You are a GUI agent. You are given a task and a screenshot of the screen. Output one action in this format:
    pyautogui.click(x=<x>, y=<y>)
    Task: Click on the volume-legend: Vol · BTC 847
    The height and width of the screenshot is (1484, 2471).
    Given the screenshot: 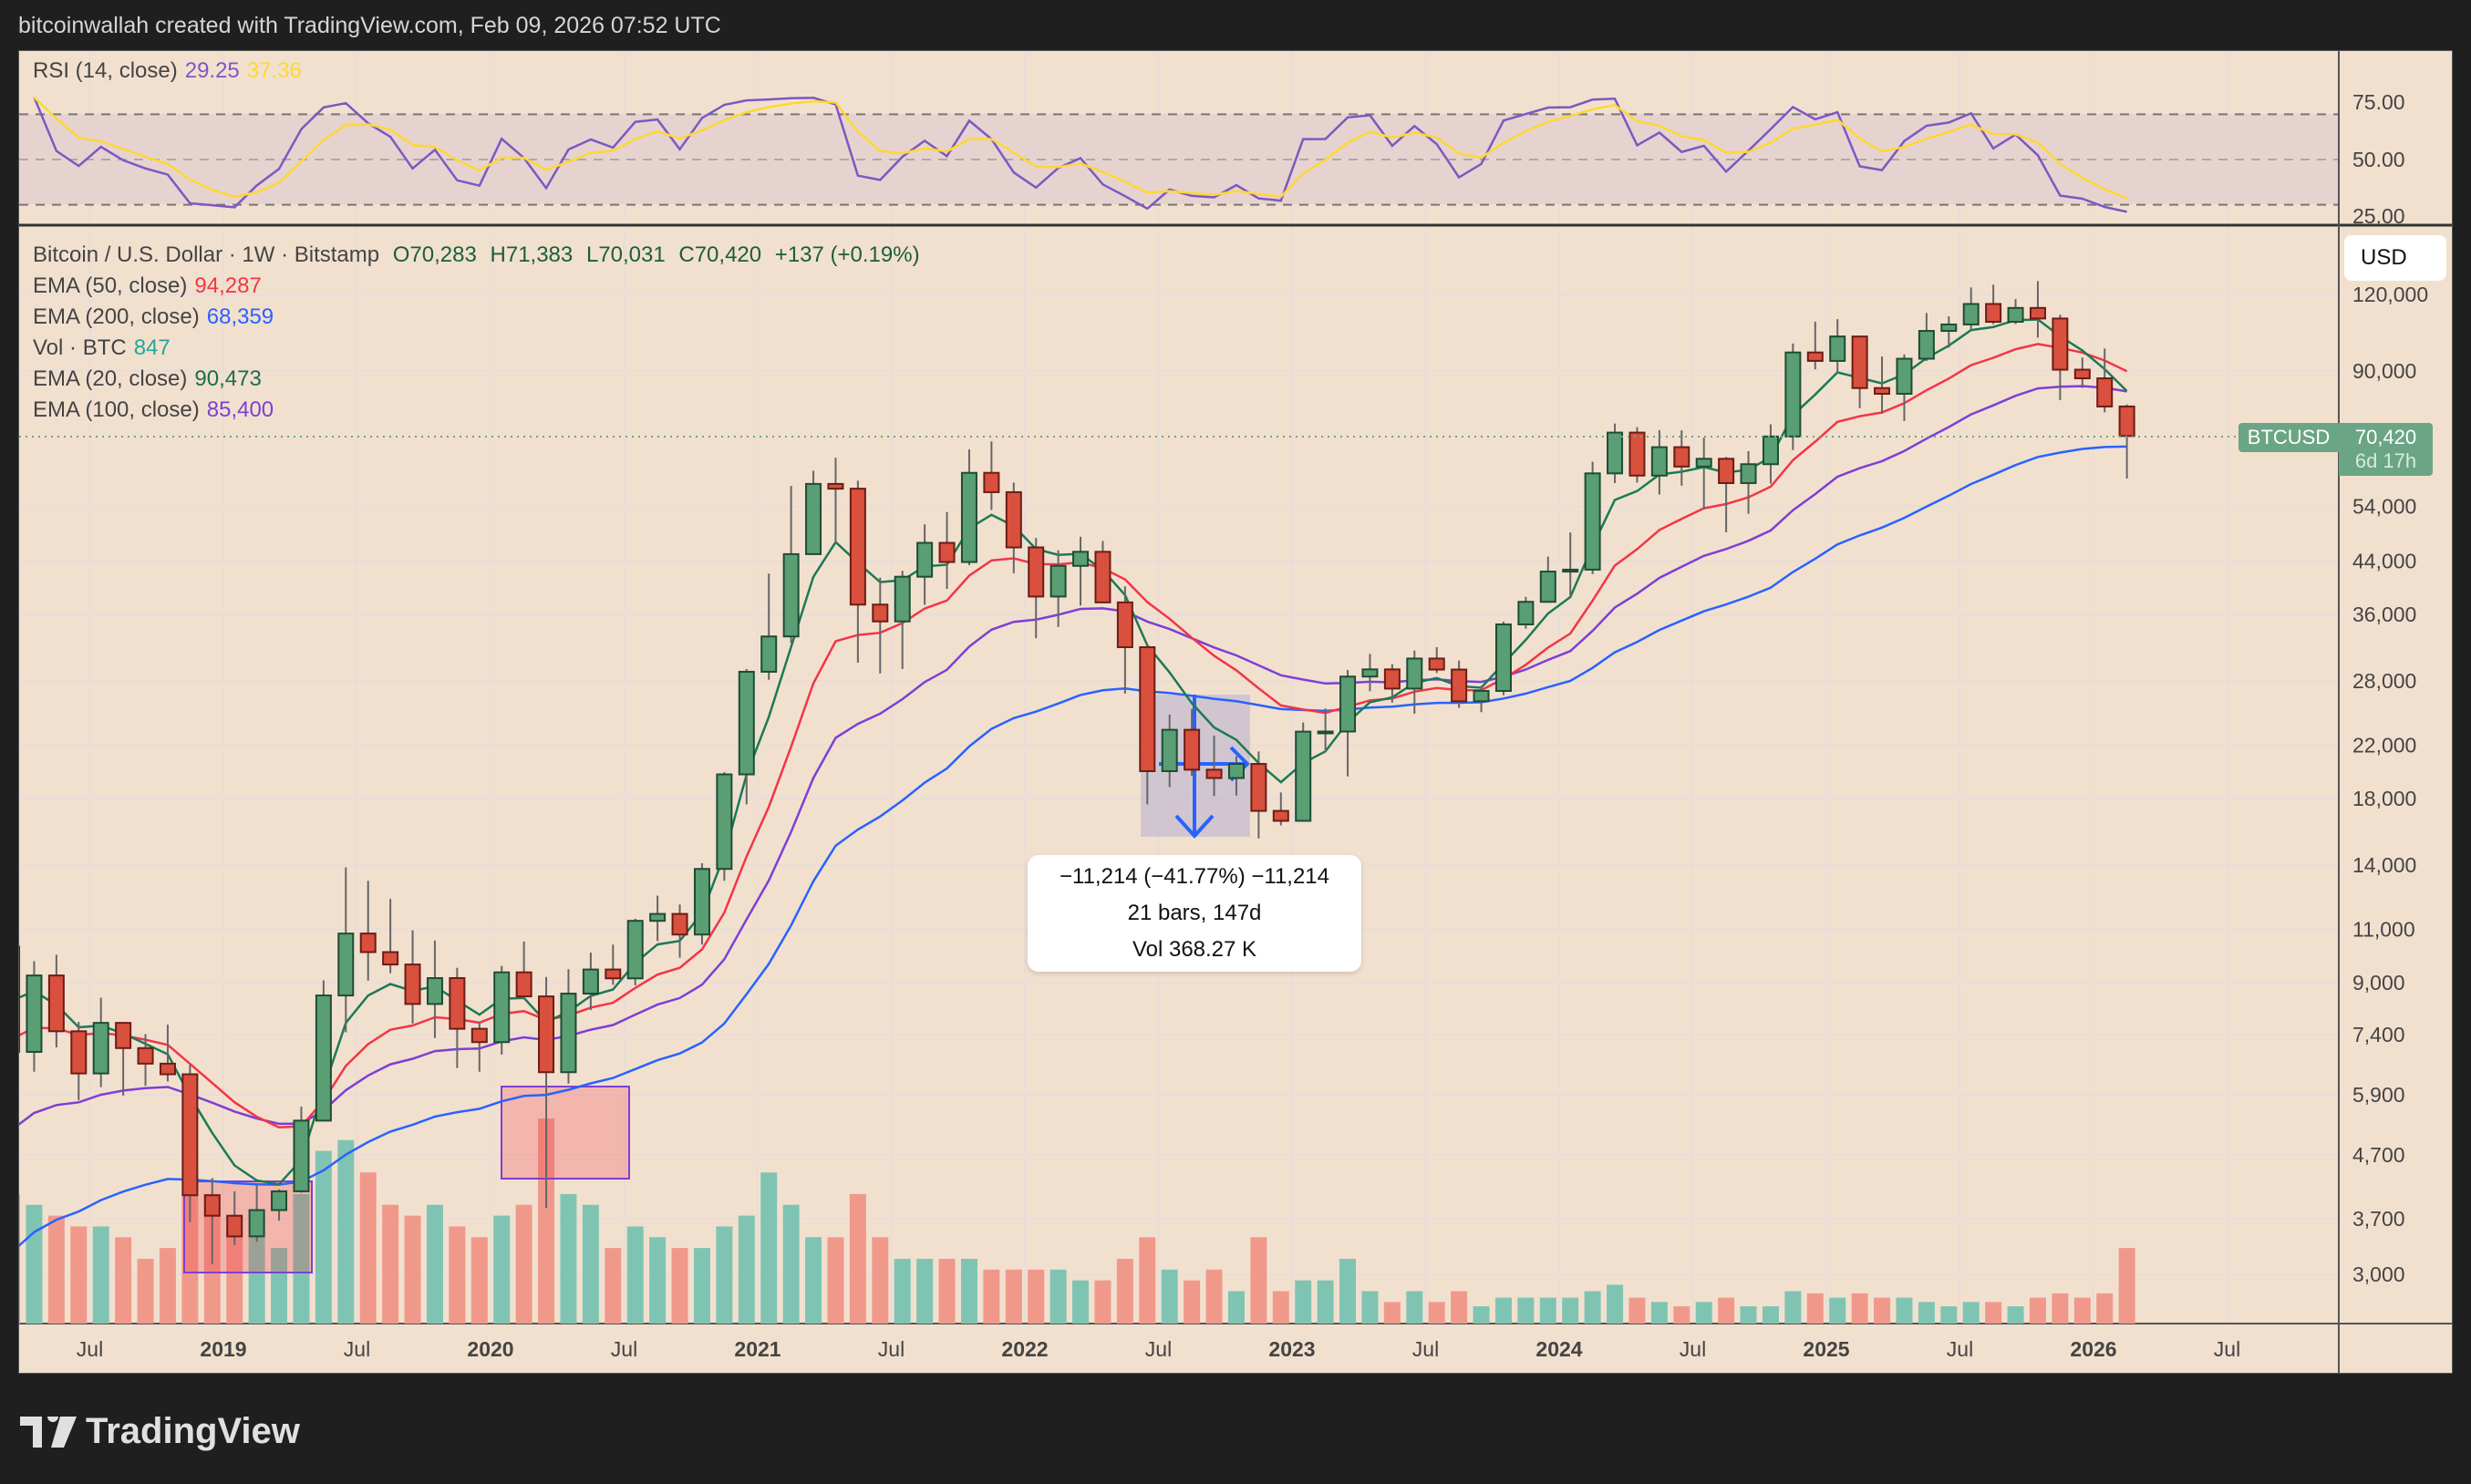 What is the action you would take?
    pyautogui.click(x=105, y=348)
    